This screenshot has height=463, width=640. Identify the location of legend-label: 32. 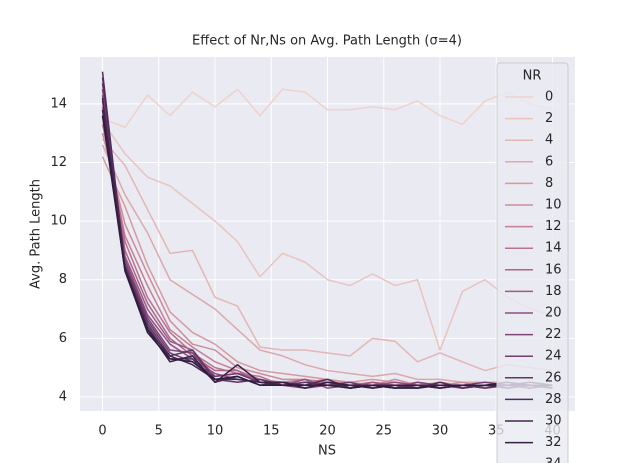
(553, 442).